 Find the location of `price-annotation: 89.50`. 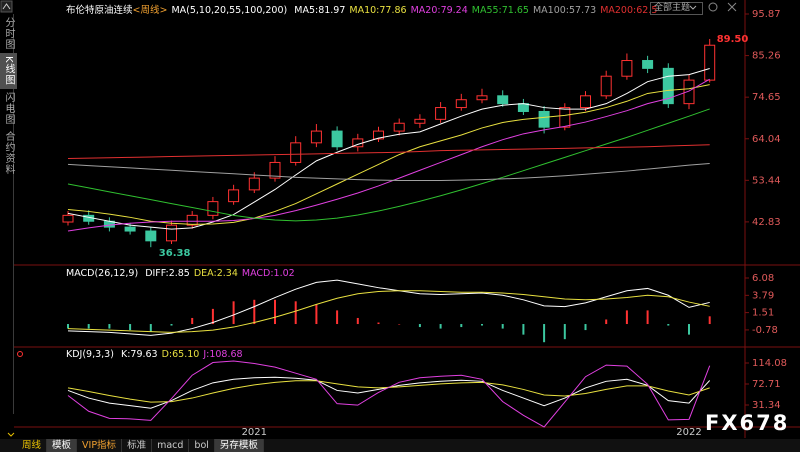

price-annotation: 89.50 is located at coordinates (733, 39).